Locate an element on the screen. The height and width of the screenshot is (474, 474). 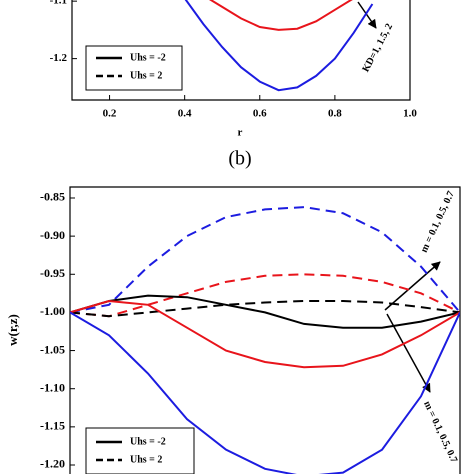
y-tick-label: -1.00 is located at coordinates (52, 311).